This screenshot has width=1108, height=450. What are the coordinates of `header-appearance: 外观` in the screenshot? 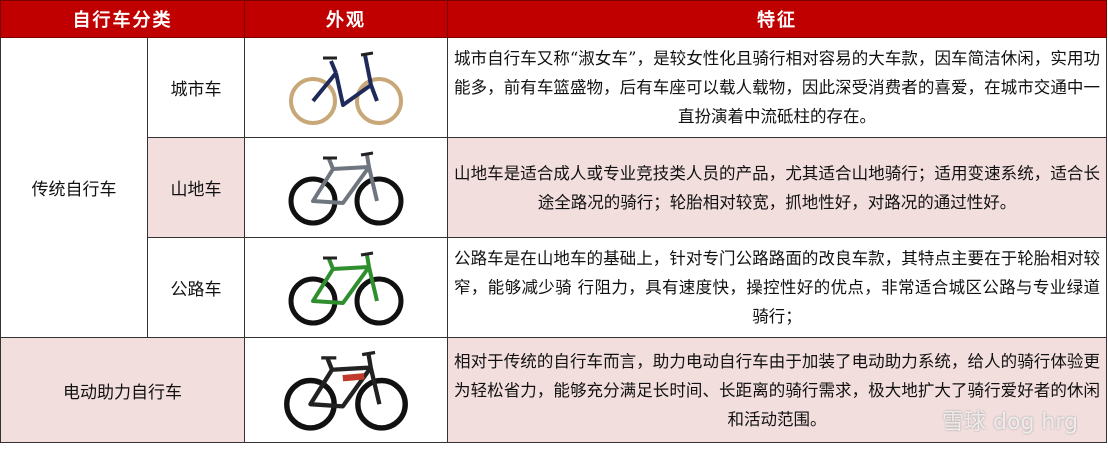 It's located at (346, 19).